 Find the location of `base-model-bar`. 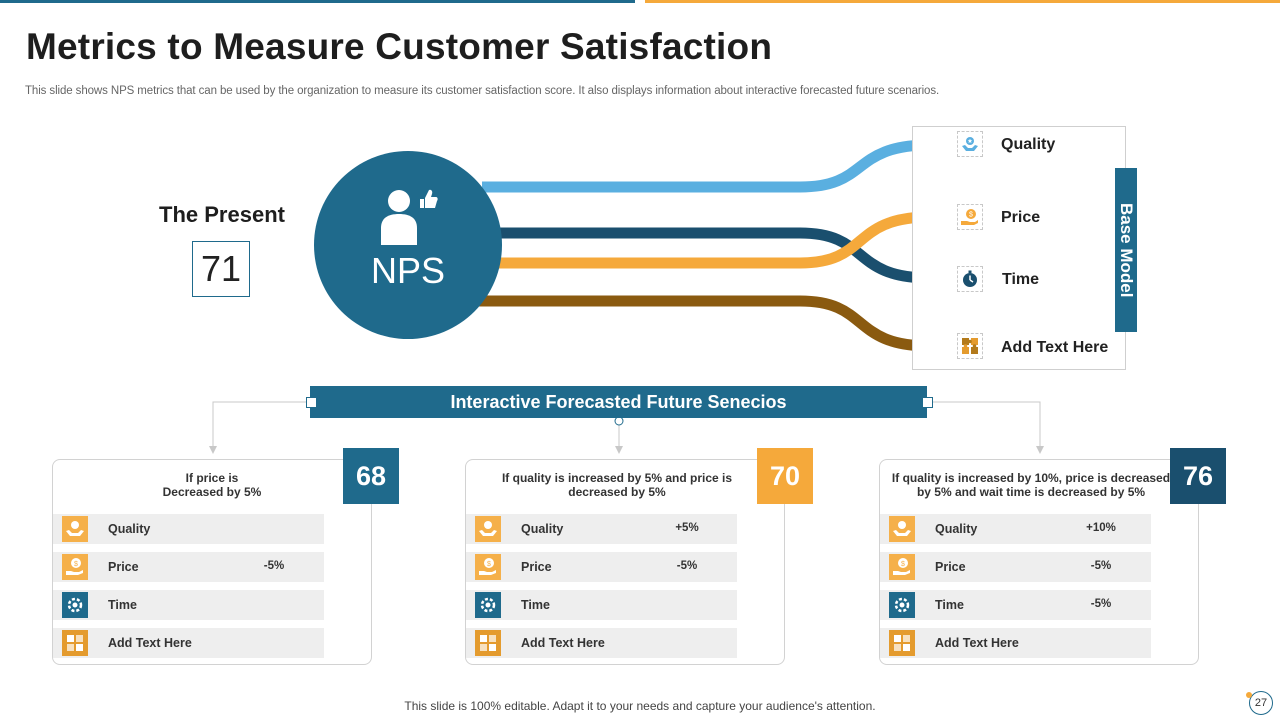

base-model-bar is located at coordinates (1126, 250).